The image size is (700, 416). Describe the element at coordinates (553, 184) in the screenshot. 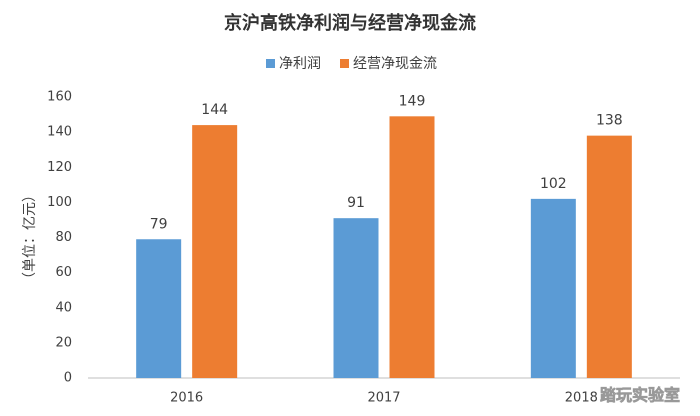

I see `data-label: 102` at that location.